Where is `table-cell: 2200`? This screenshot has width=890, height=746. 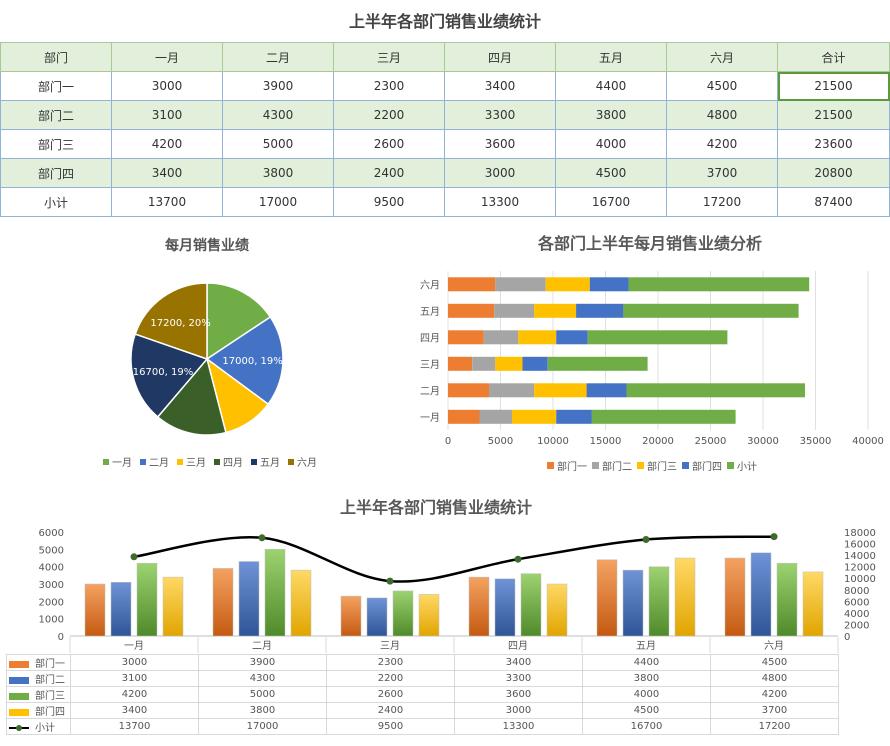
table-cell: 2200 is located at coordinates (389, 115).